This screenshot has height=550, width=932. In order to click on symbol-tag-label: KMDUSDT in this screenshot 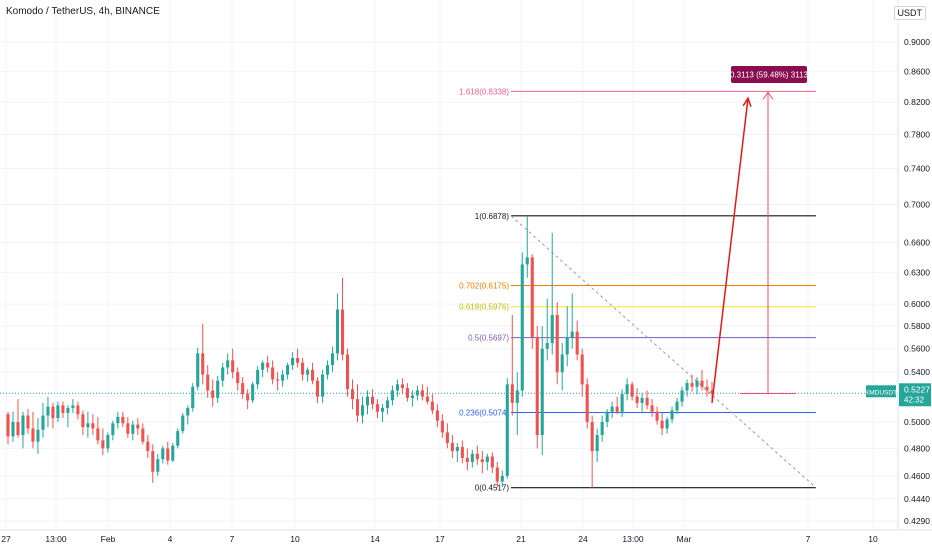, I will do `click(881, 392)`.